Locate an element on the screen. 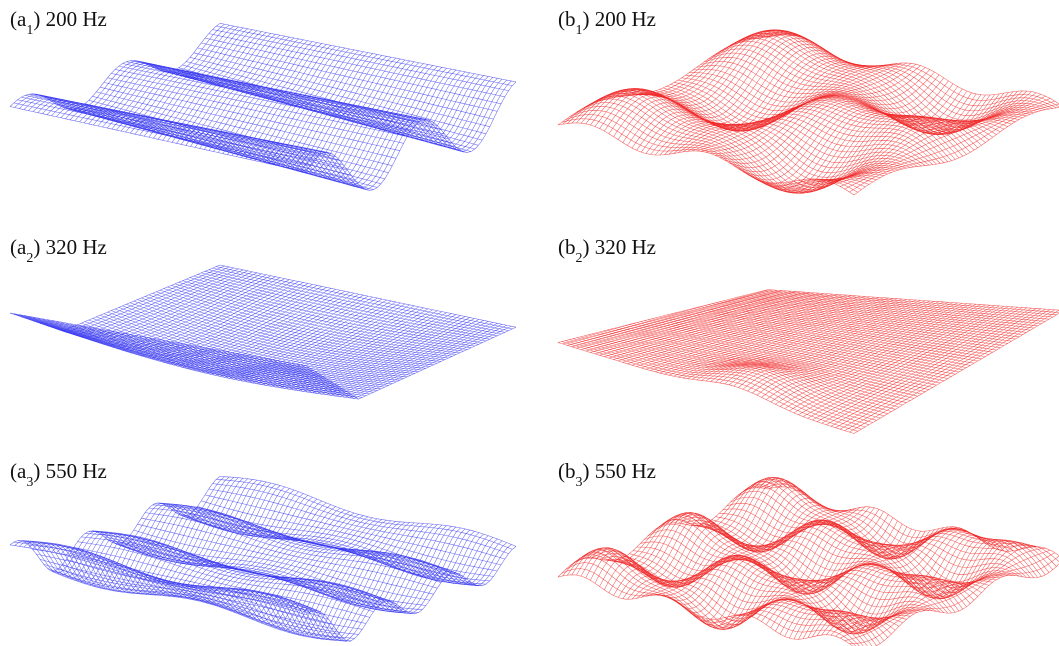 Image resolution: width=1059 pixels, height=646 pixels. panel-label: (a3) 550 Hz is located at coordinates (58, 474).